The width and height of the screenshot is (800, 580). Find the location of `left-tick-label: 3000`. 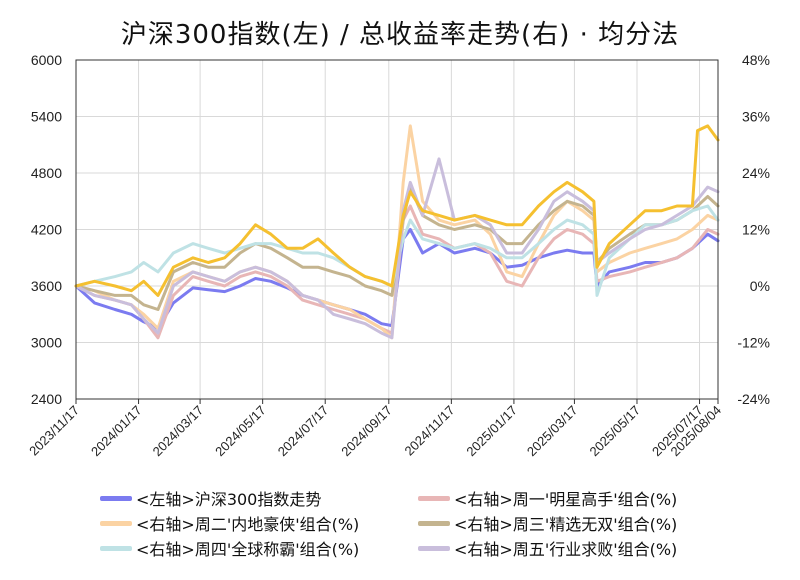

left-tick-label: 3000 is located at coordinates (46, 343).